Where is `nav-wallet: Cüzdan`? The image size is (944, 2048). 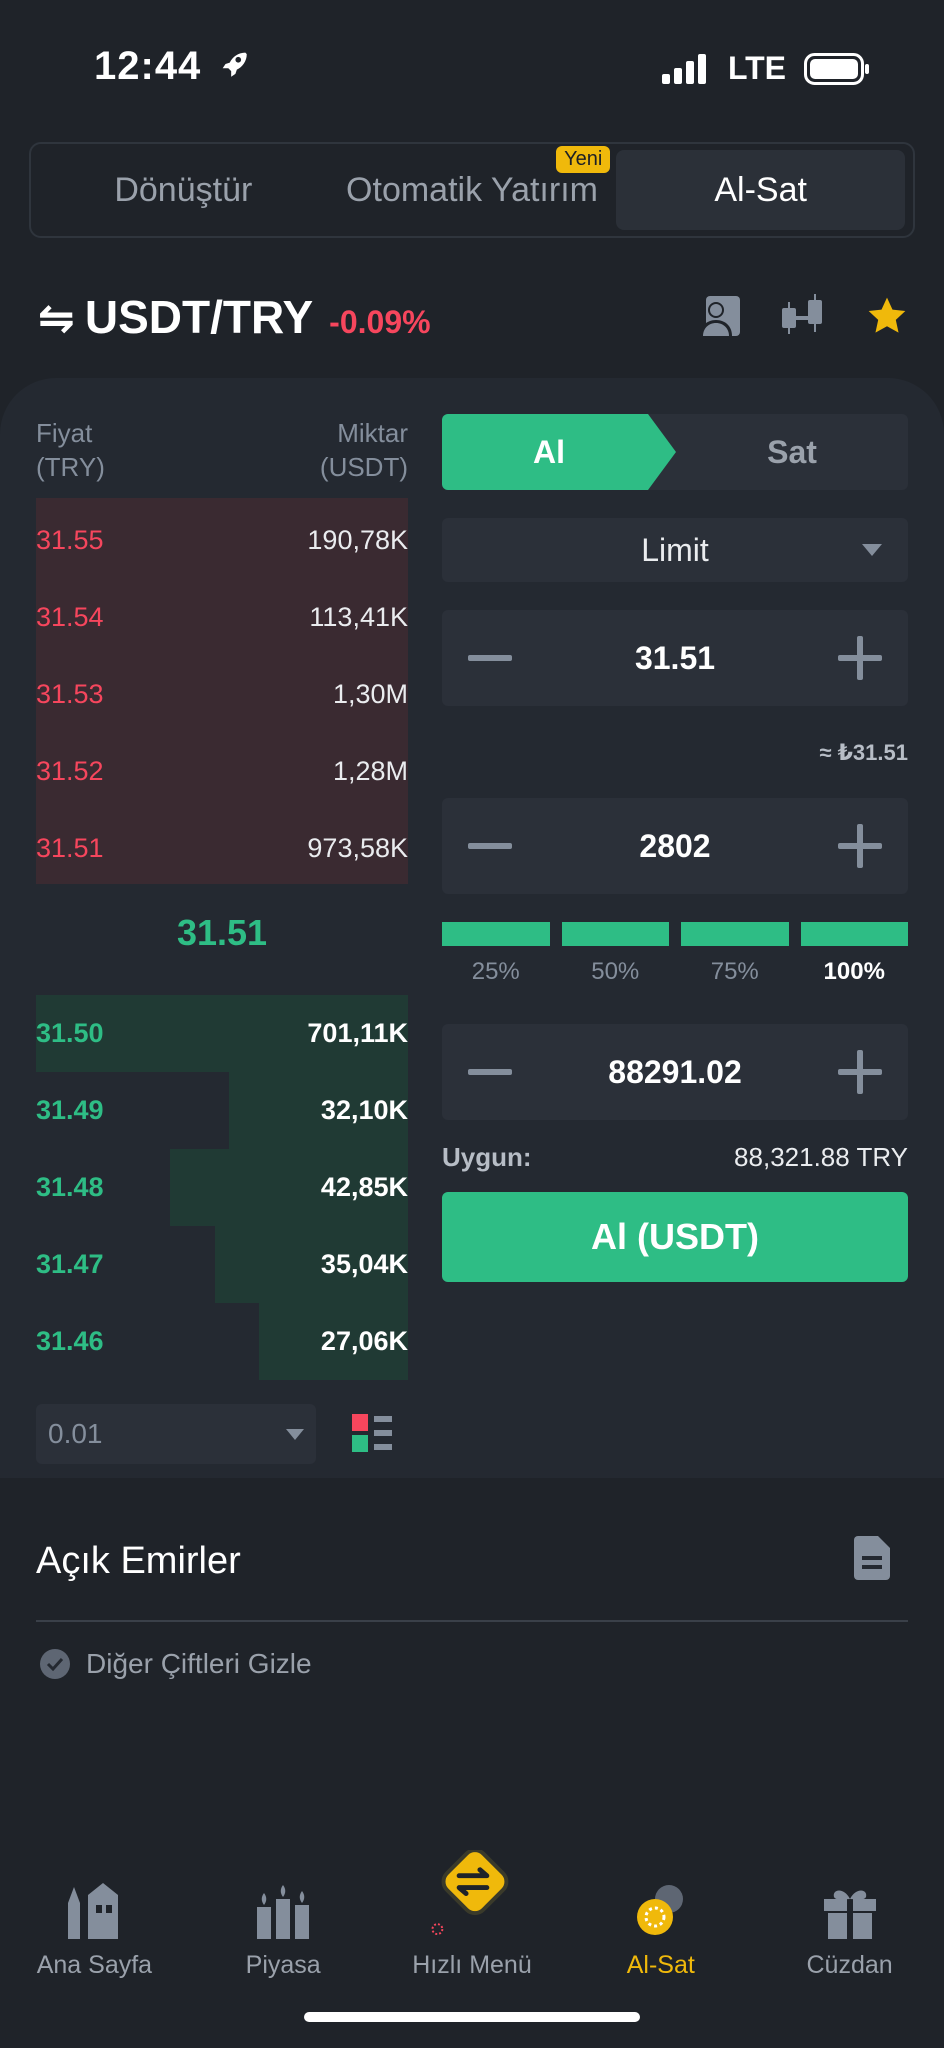 nav-wallet: Cüzdan is located at coordinates (849, 1915).